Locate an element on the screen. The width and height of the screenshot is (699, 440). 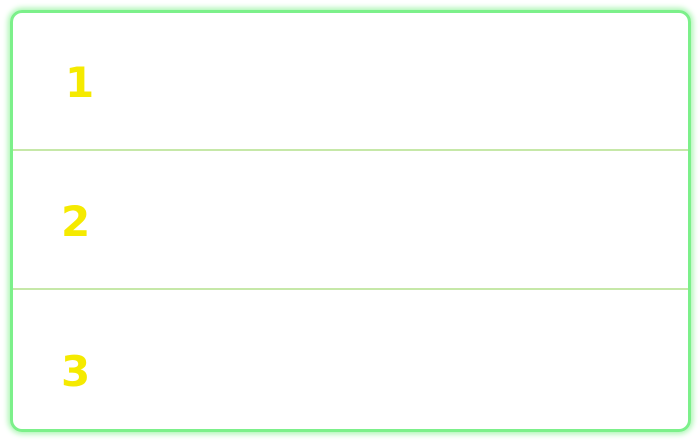
row-label: 2 is located at coordinates (76, 221).